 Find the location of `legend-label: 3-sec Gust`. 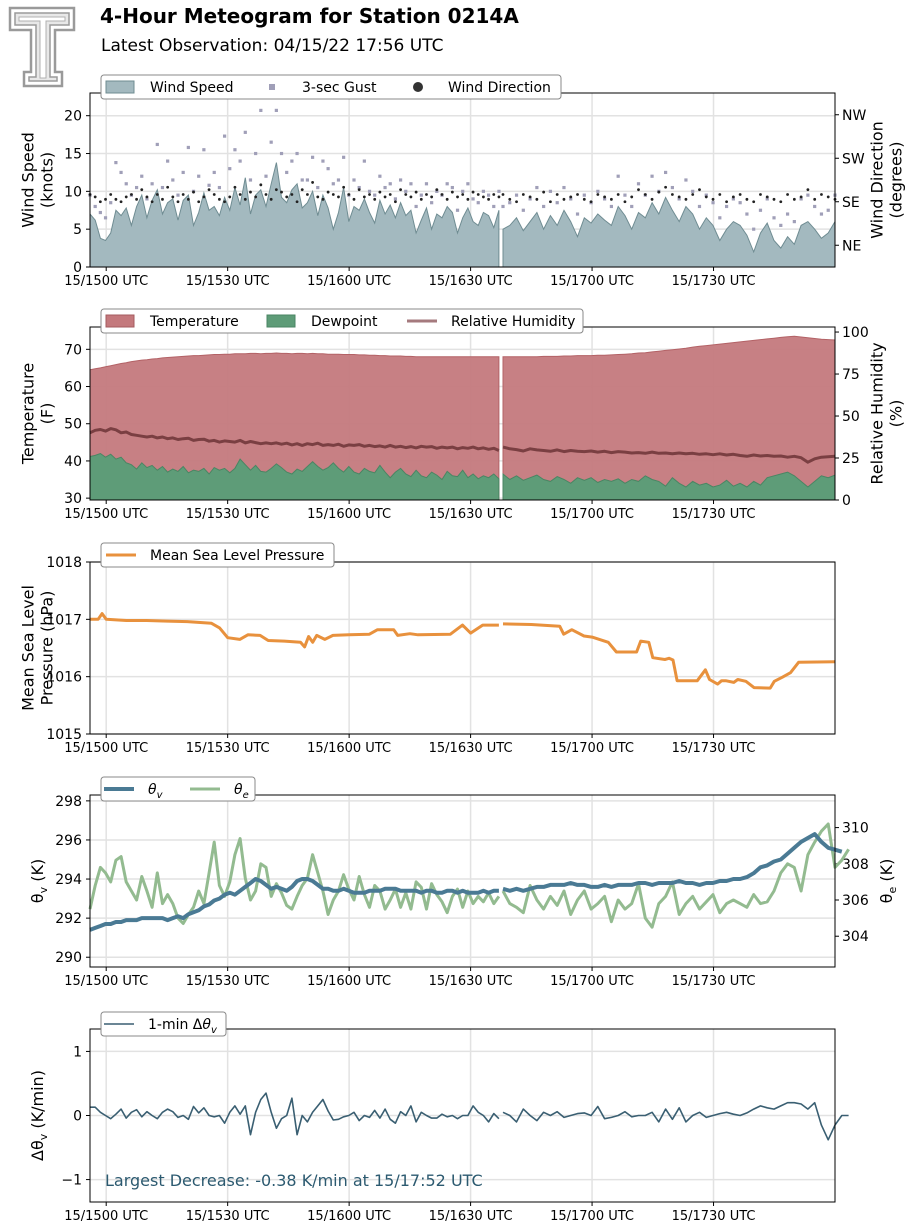

legend-label: 3-sec Gust is located at coordinates (339, 88).